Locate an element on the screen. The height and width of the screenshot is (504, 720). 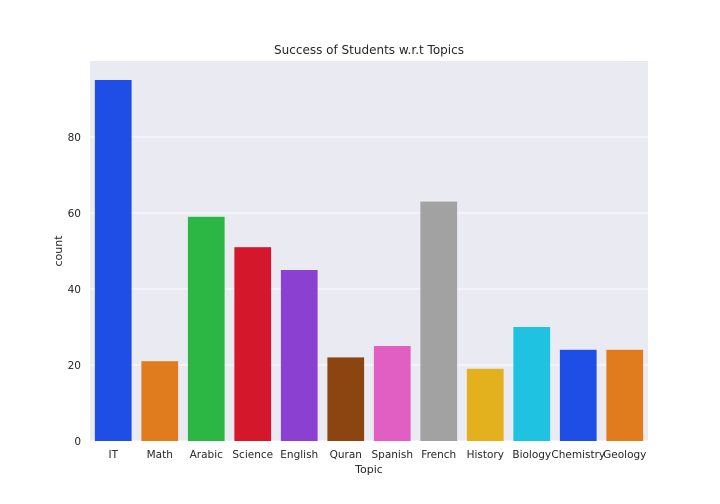
bar-spanish is located at coordinates (392, 393).